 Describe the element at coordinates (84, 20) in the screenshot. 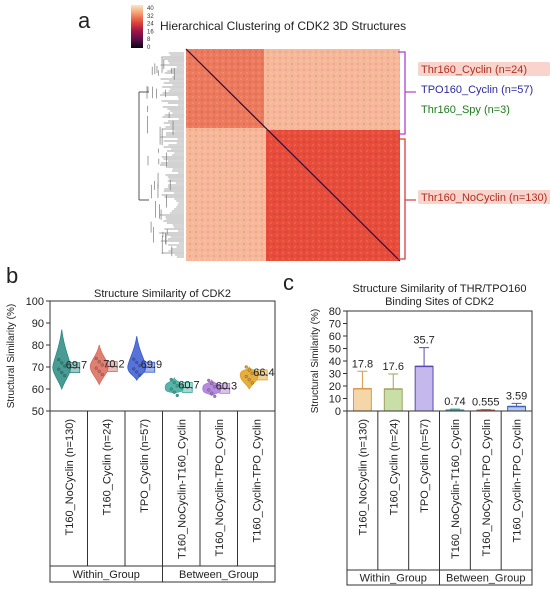

I see `panel-label-a: a` at that location.